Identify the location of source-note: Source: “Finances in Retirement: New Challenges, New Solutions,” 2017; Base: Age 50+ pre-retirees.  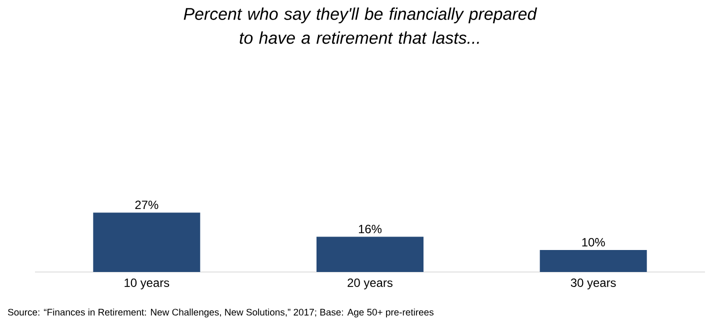
(221, 313).